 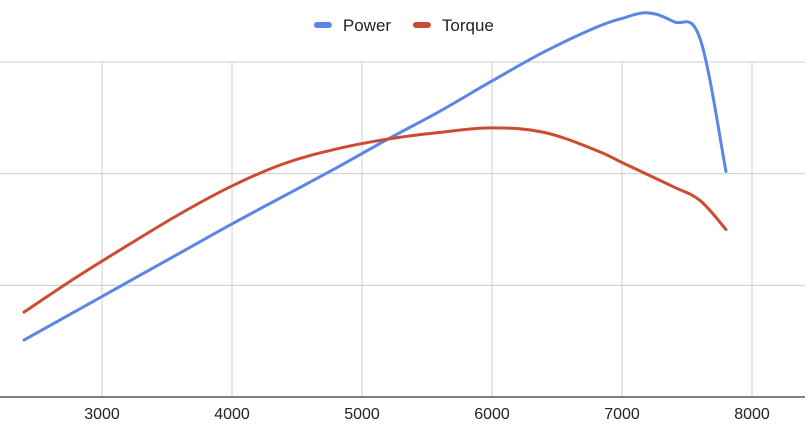 I want to click on x-tick-label-4000: 4000, so click(x=232, y=414).